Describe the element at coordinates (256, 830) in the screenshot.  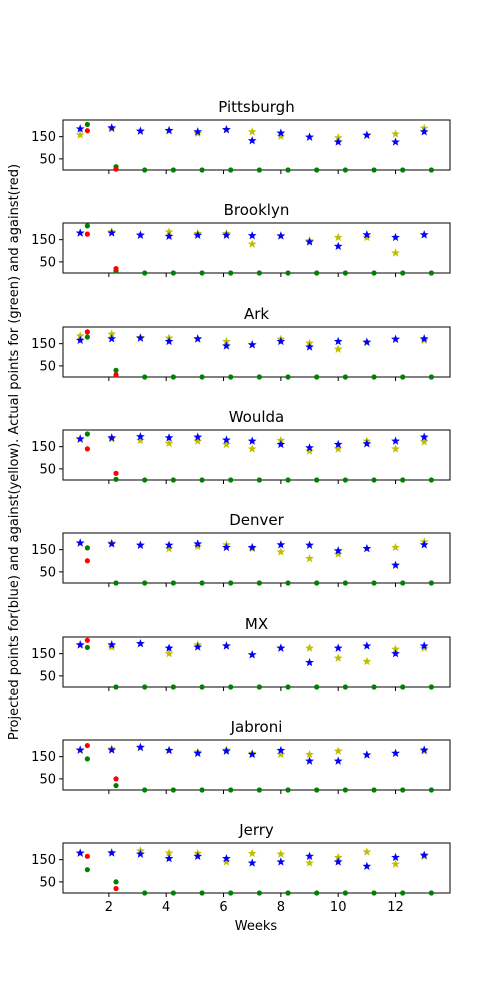
I see `panel-title: Jerry` at that location.